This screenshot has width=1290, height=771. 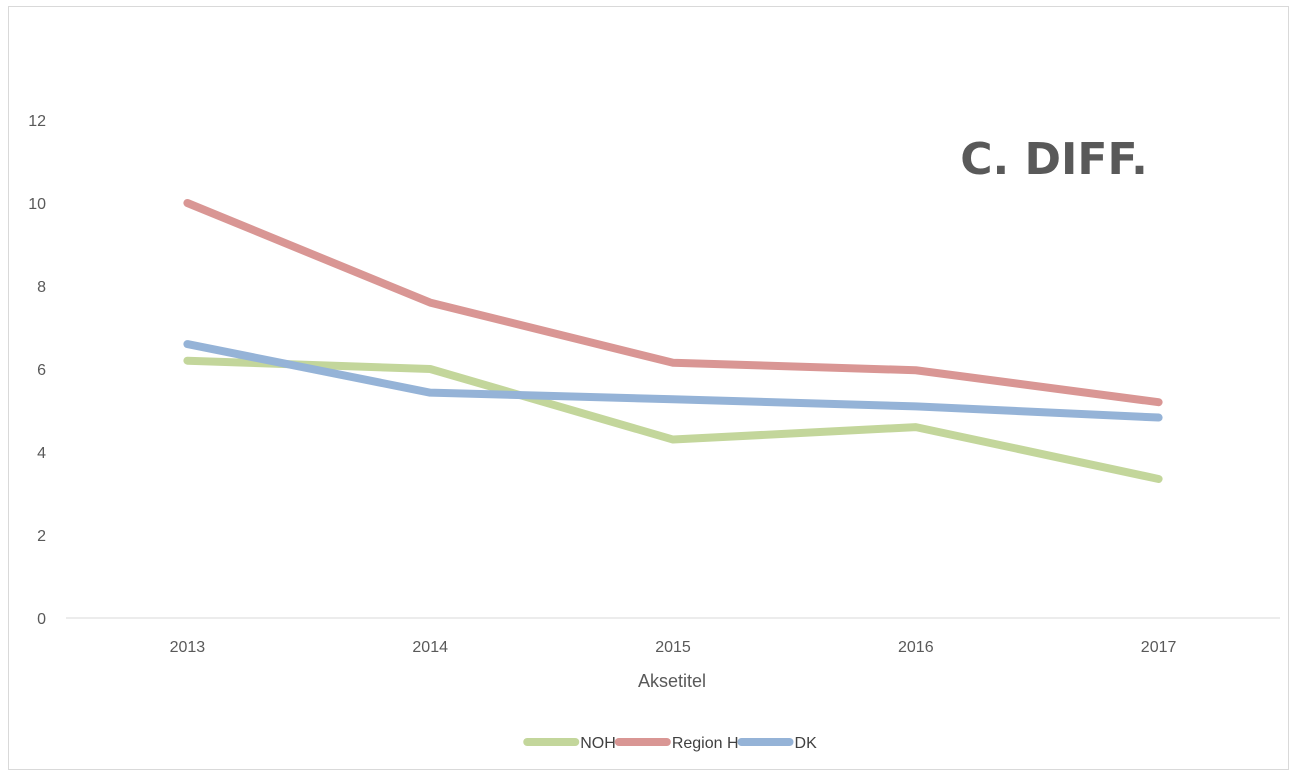 I want to click on y-axis-ticks: 0 2 4 6 8 10 12, so click(x=37, y=370).